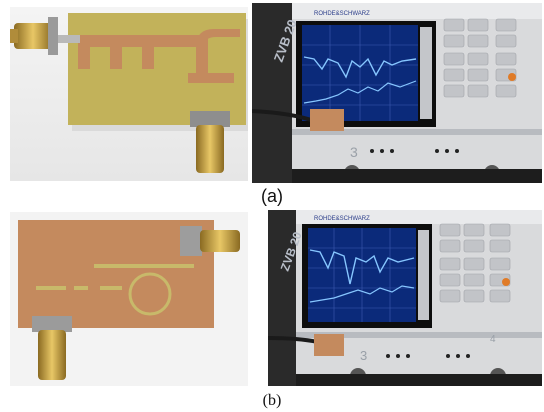 This screenshot has height=412, width=544. Describe the element at coordinates (210, 241) in the screenshot. I see `sma-connector-right` at that location.